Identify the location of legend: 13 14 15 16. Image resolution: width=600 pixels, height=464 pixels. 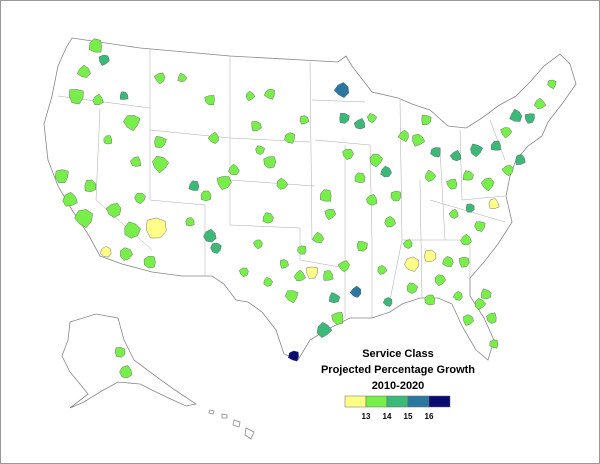
(397, 408).